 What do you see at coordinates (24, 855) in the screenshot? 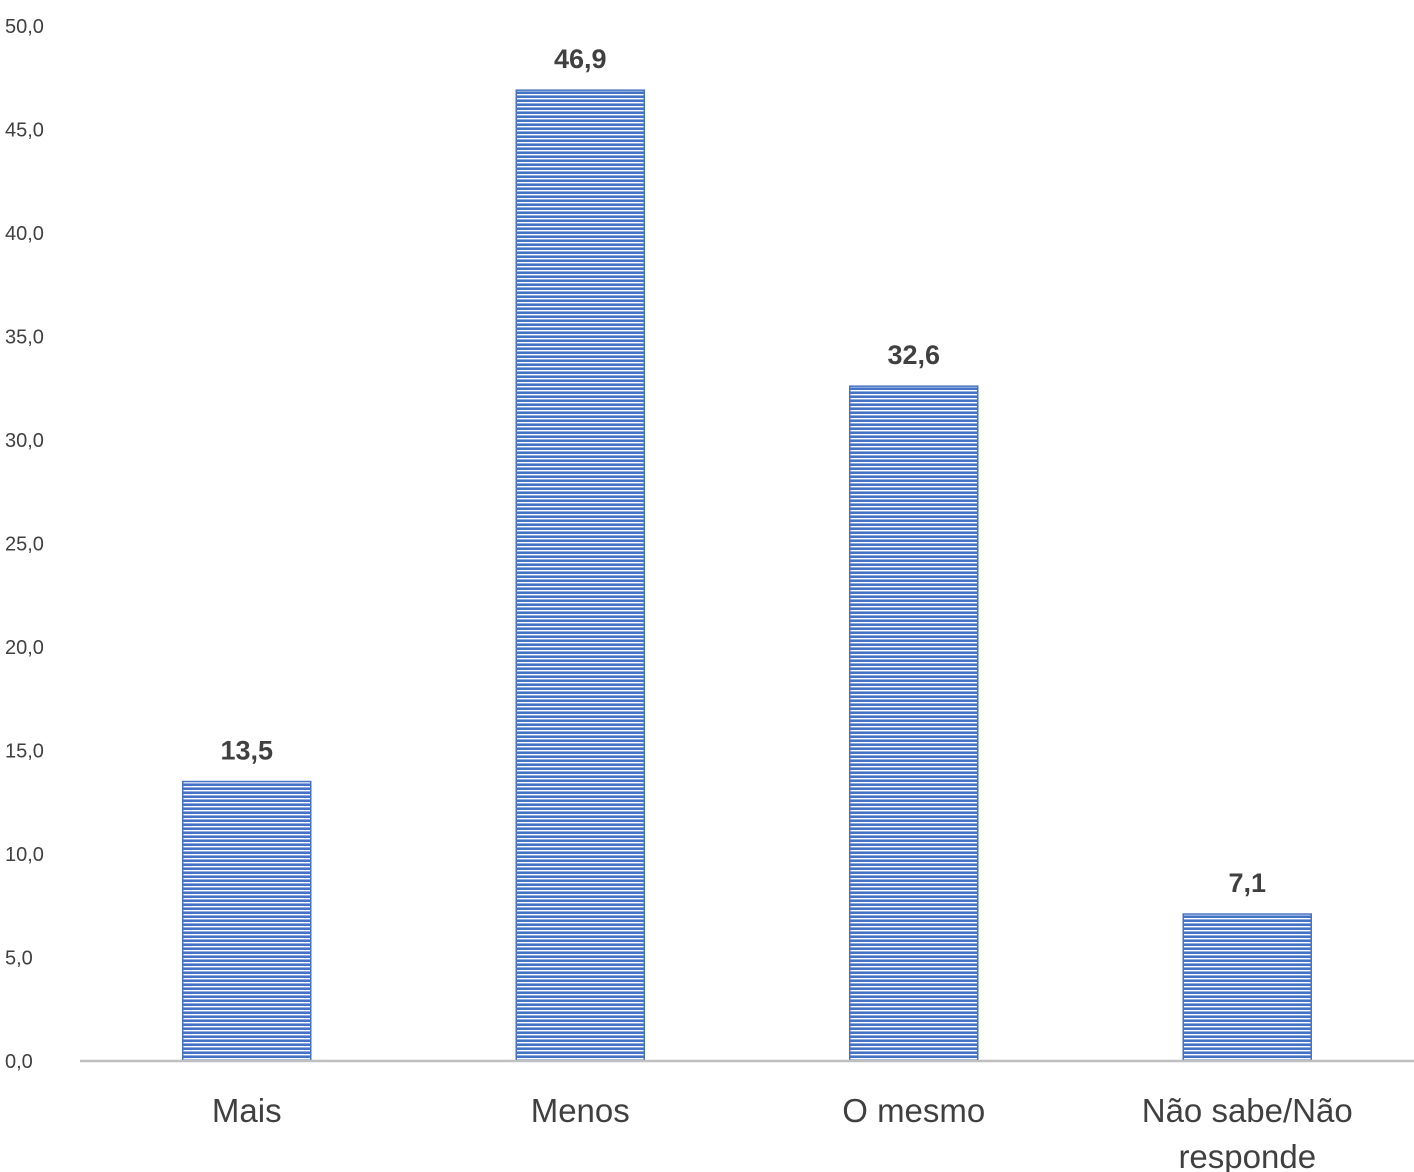
I see `y-tick-label: 10,0` at bounding box center [24, 855].